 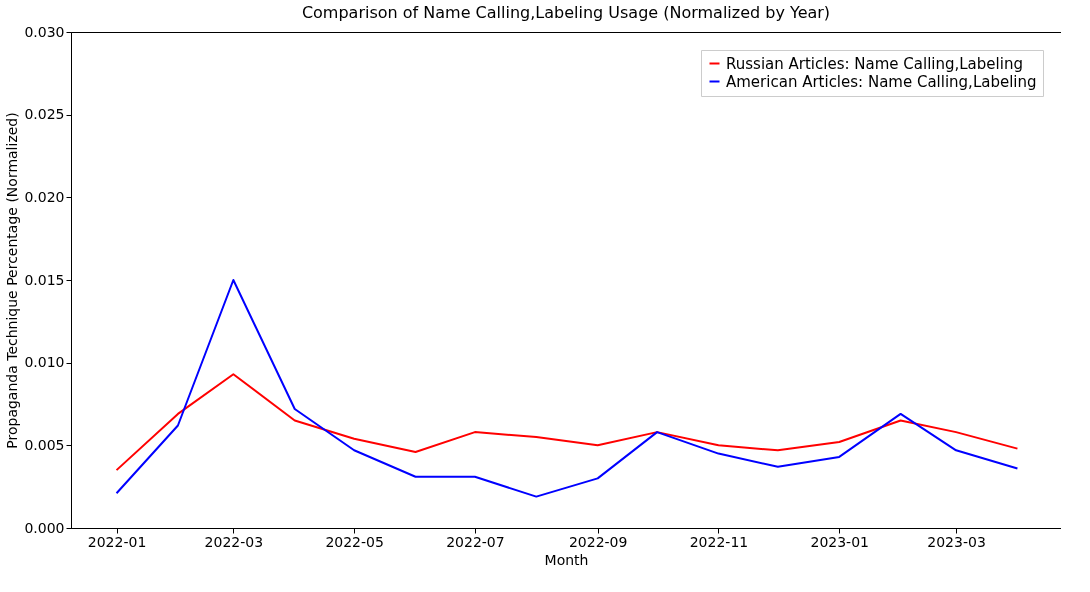 What do you see at coordinates (881, 81) in the screenshot?
I see `legend-label: American Articles: Name Calling,Labeling` at bounding box center [881, 81].